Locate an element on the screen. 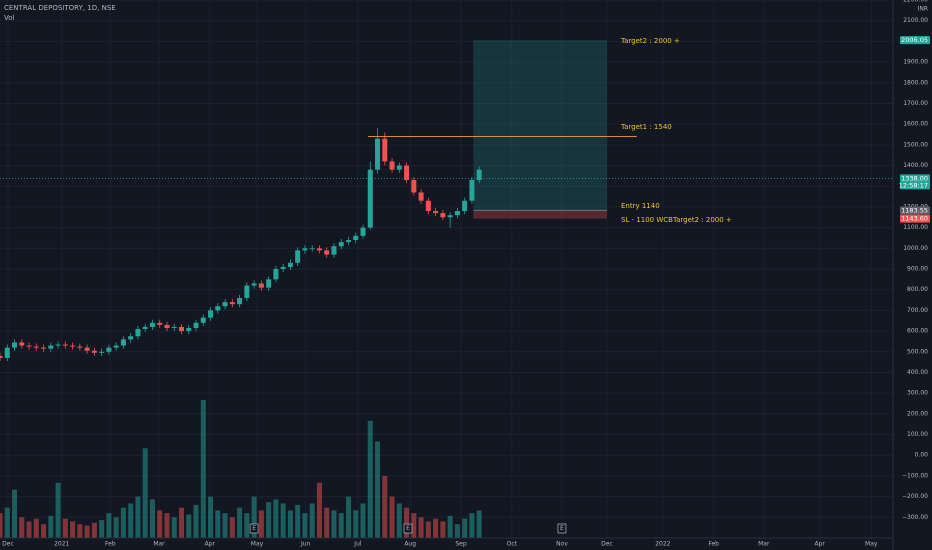 Image resolution: width=932 pixels, height=550 pixels. annotation: Target1 : 1540 is located at coordinates (646, 127).